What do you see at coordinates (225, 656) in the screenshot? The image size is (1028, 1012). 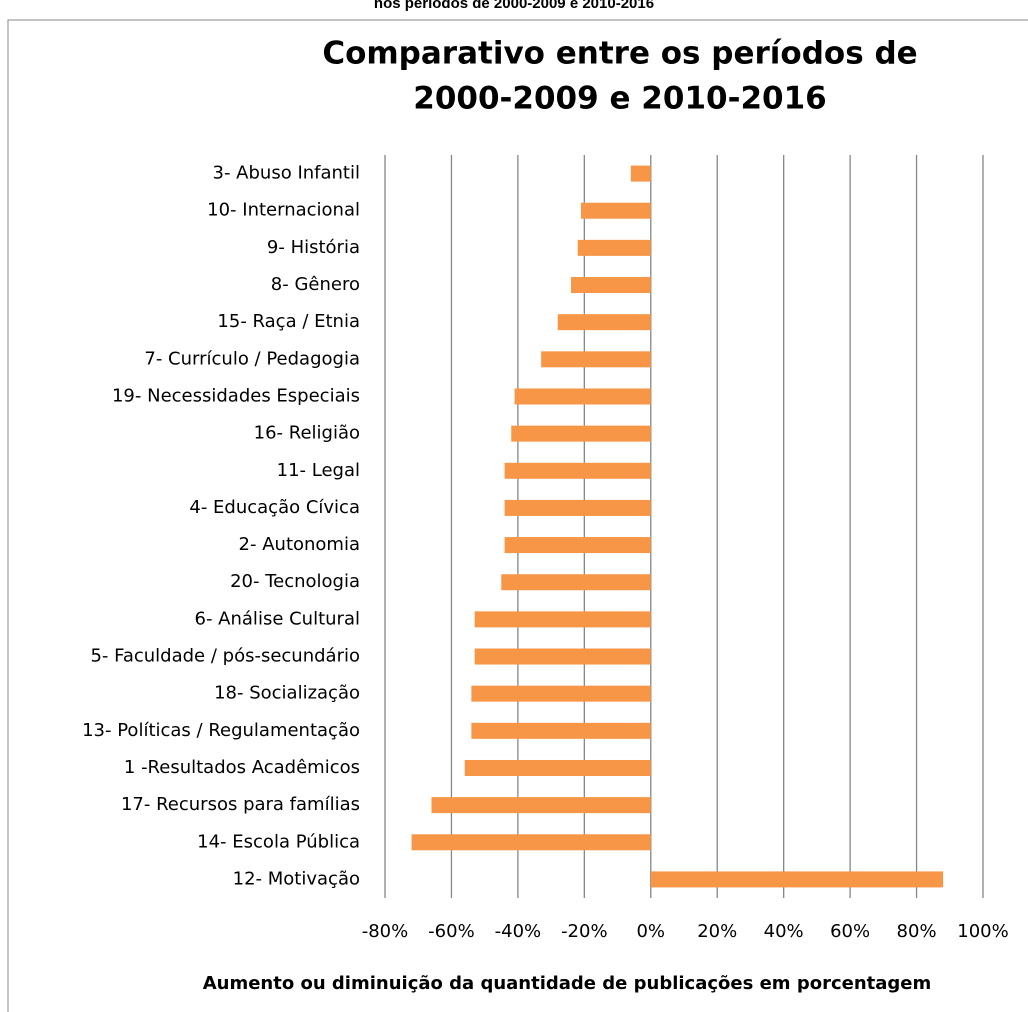 I see `y-tick-label: 5- Faculdade / pós-secundário` at bounding box center [225, 656].